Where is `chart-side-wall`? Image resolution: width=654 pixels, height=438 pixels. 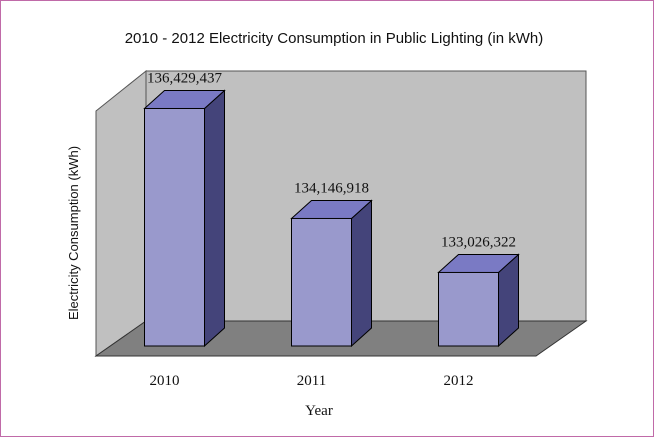 chart-side-wall is located at coordinates (121, 213).